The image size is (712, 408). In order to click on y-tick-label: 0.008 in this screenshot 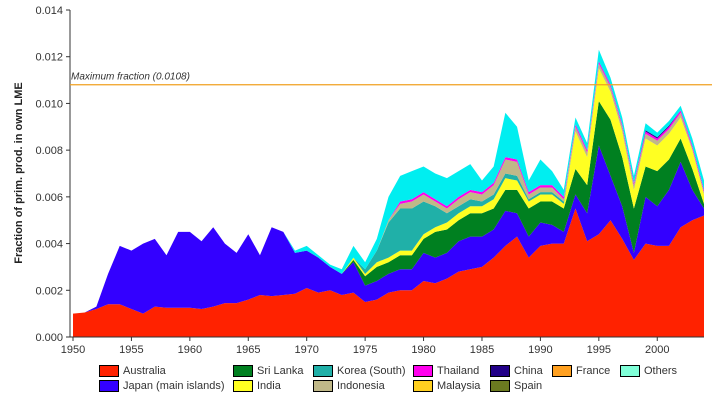, I will do `click(49, 151)`.